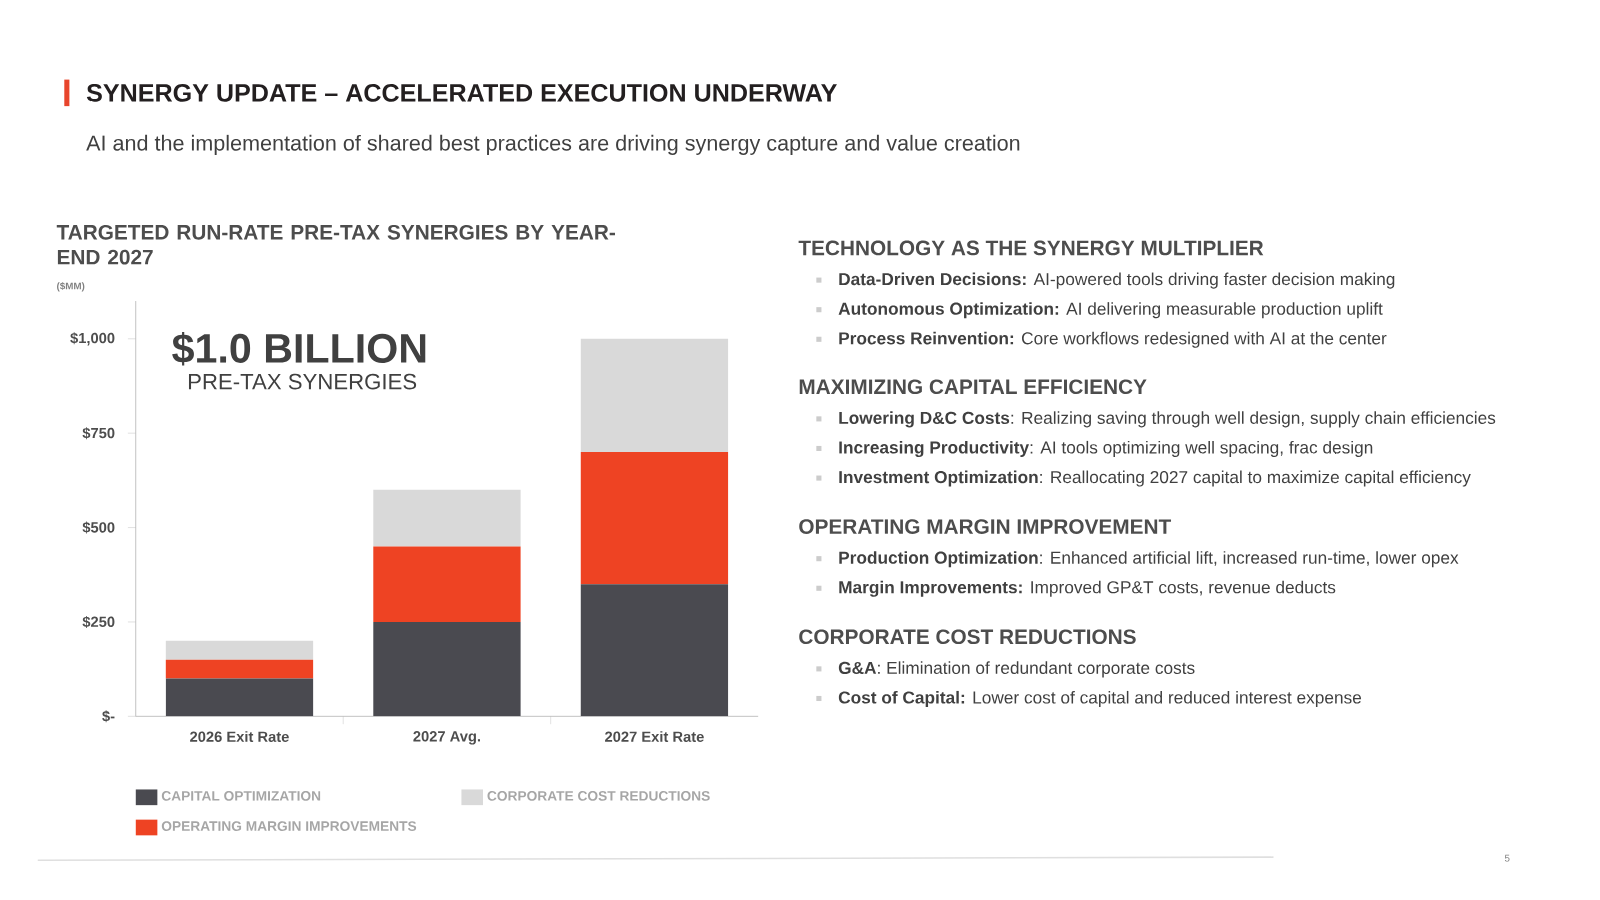 This screenshot has height=900, width=1600. I want to click on y-tick-label: $250, so click(98, 621).